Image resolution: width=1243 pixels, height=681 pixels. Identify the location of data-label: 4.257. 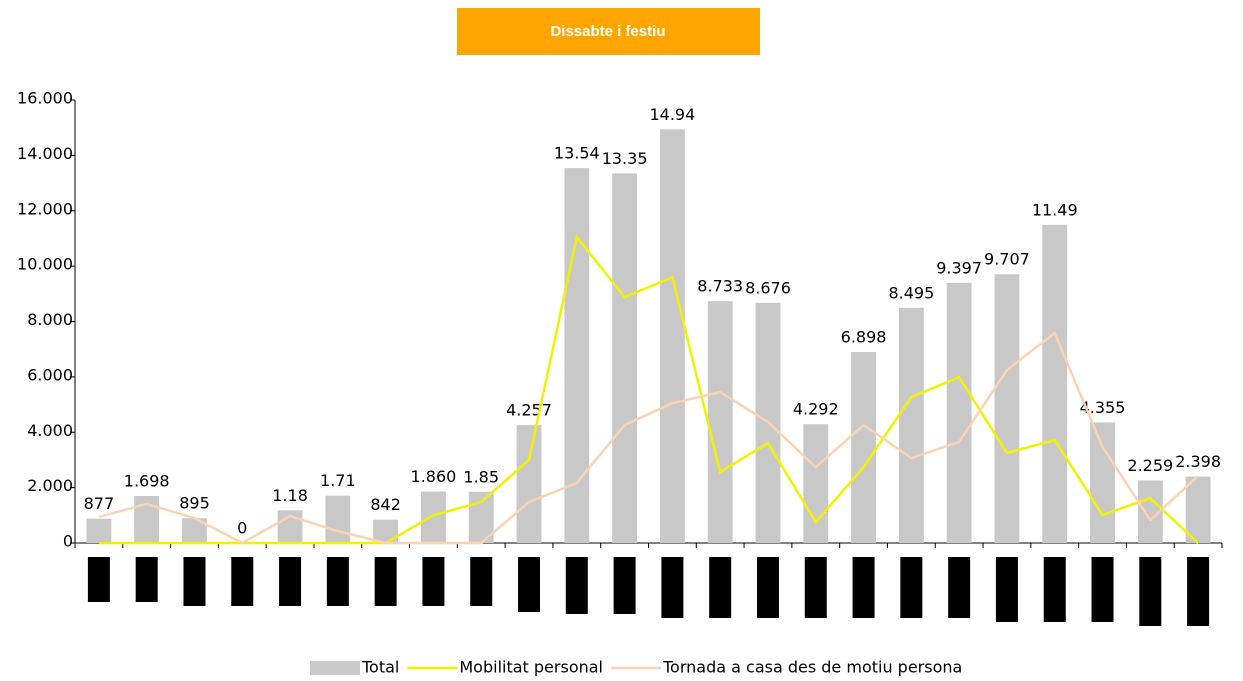
(529, 410).